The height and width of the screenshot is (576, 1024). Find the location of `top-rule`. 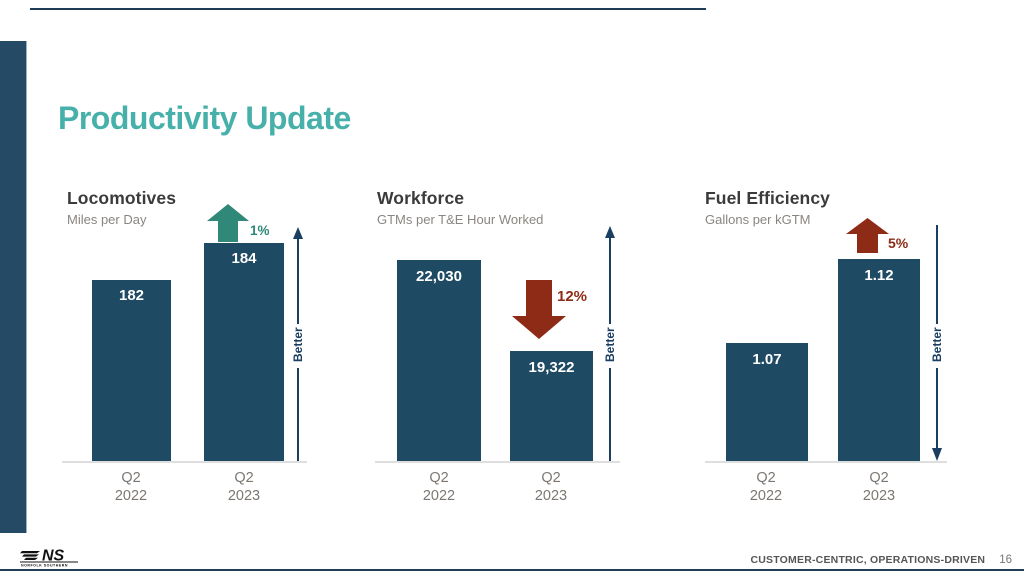

top-rule is located at coordinates (368, 9).